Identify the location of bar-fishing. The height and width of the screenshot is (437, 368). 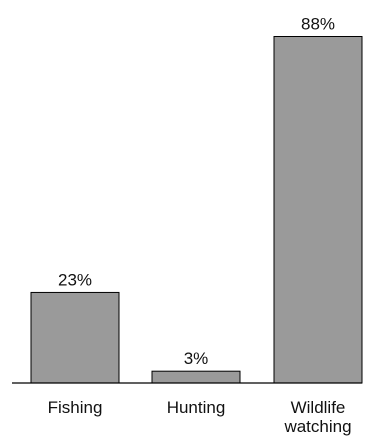
(75, 337).